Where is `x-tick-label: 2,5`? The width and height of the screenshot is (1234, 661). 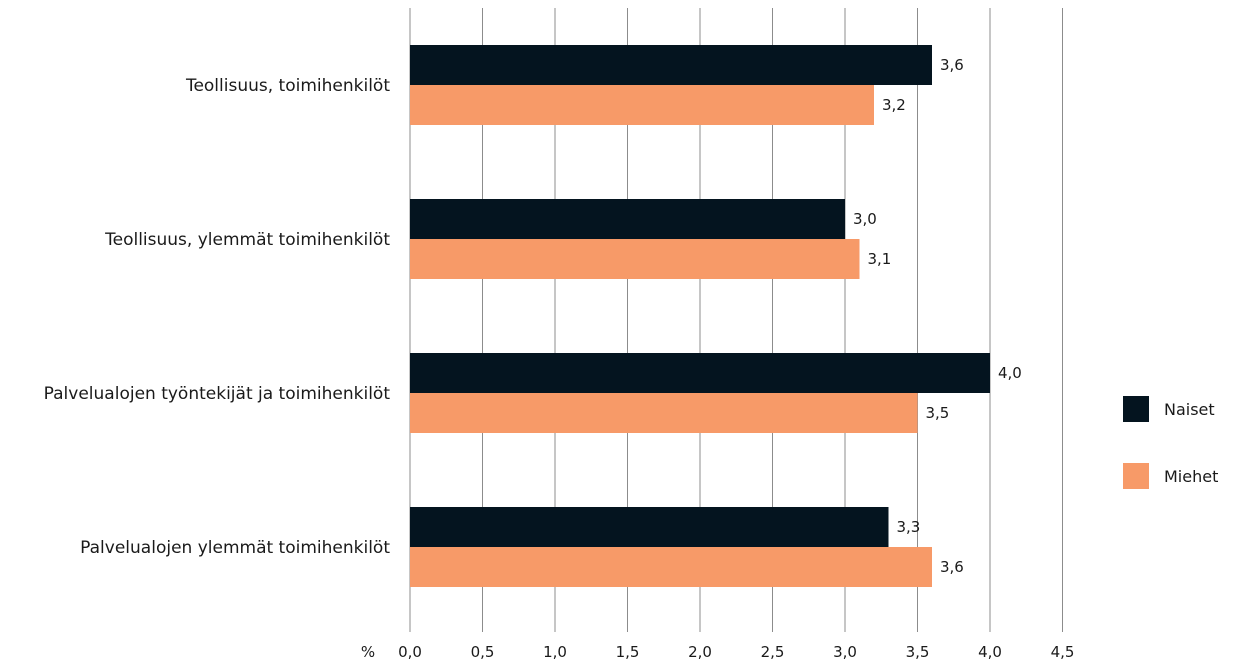
x-tick-label: 2,5 is located at coordinates (773, 652).